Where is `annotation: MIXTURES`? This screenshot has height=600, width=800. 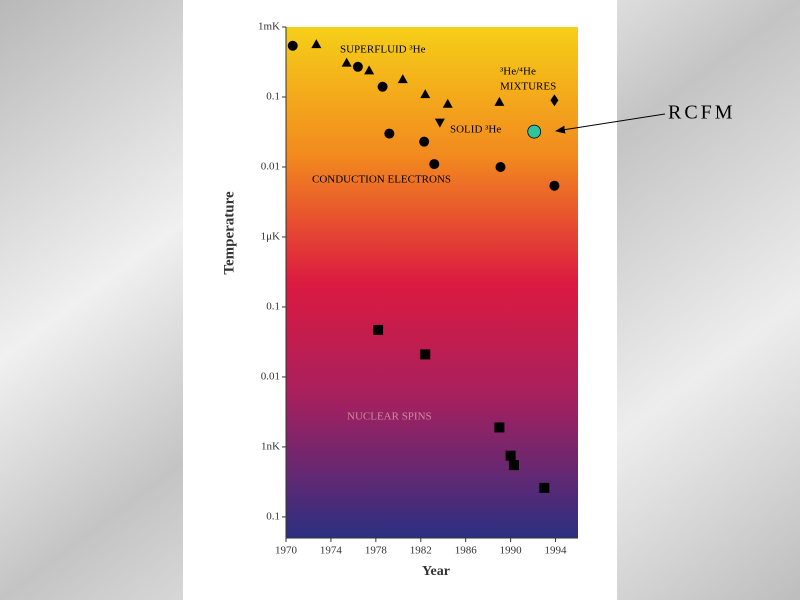
annotation: MIXTURES is located at coordinates (528, 87).